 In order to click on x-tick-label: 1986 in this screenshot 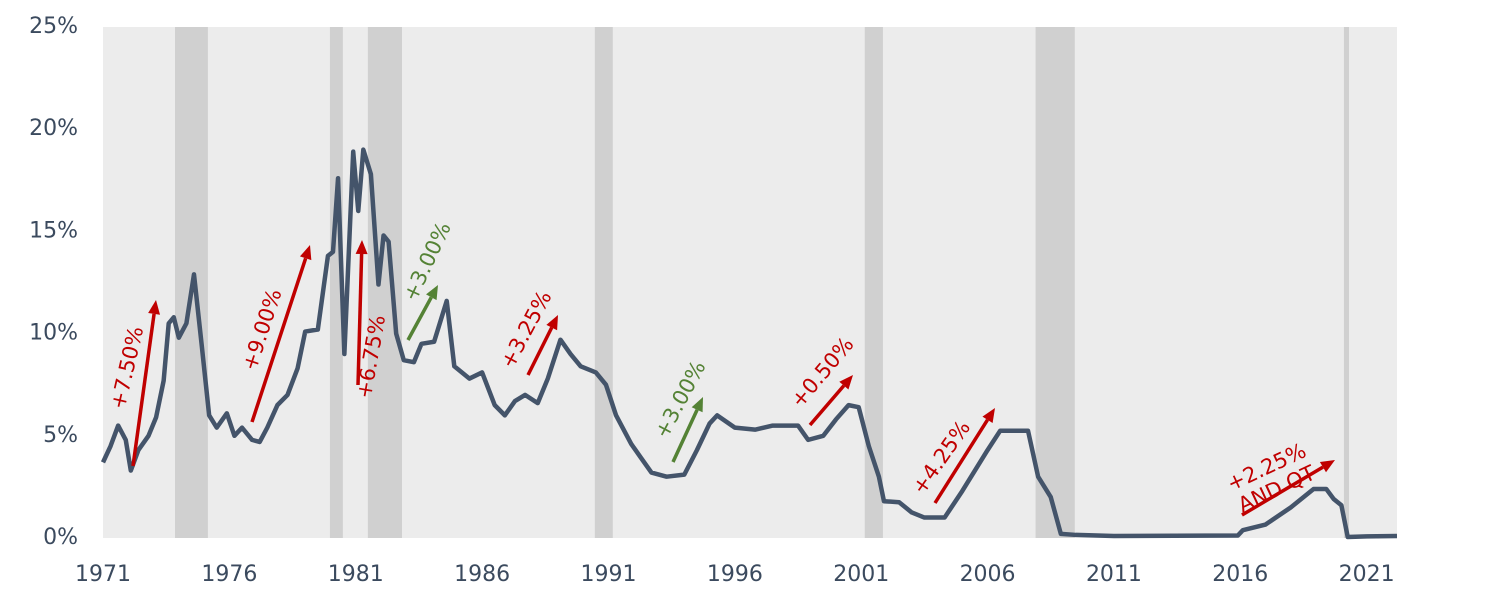, I will do `click(482, 574)`.